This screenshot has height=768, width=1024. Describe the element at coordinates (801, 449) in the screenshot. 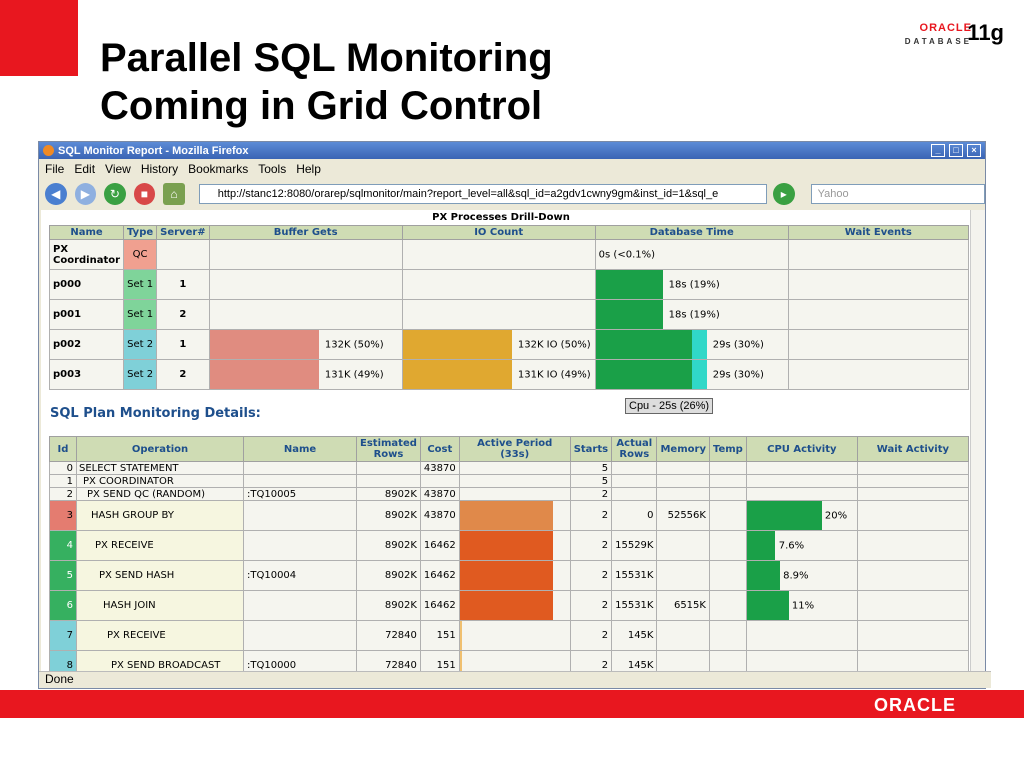

I see `plan-header: CPU Activity` at that location.